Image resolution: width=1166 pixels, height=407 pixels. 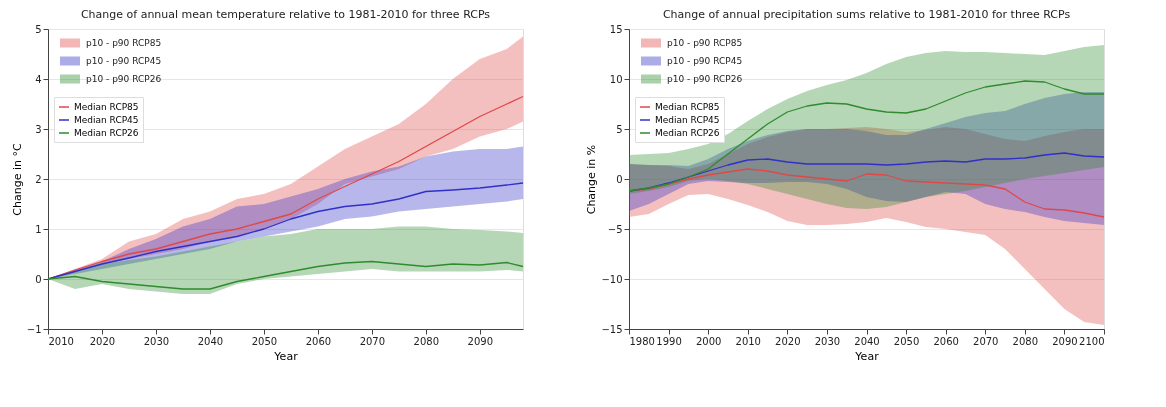 What do you see at coordinates (38, 79) in the screenshot?
I see `y-tick-label: 4` at bounding box center [38, 79].